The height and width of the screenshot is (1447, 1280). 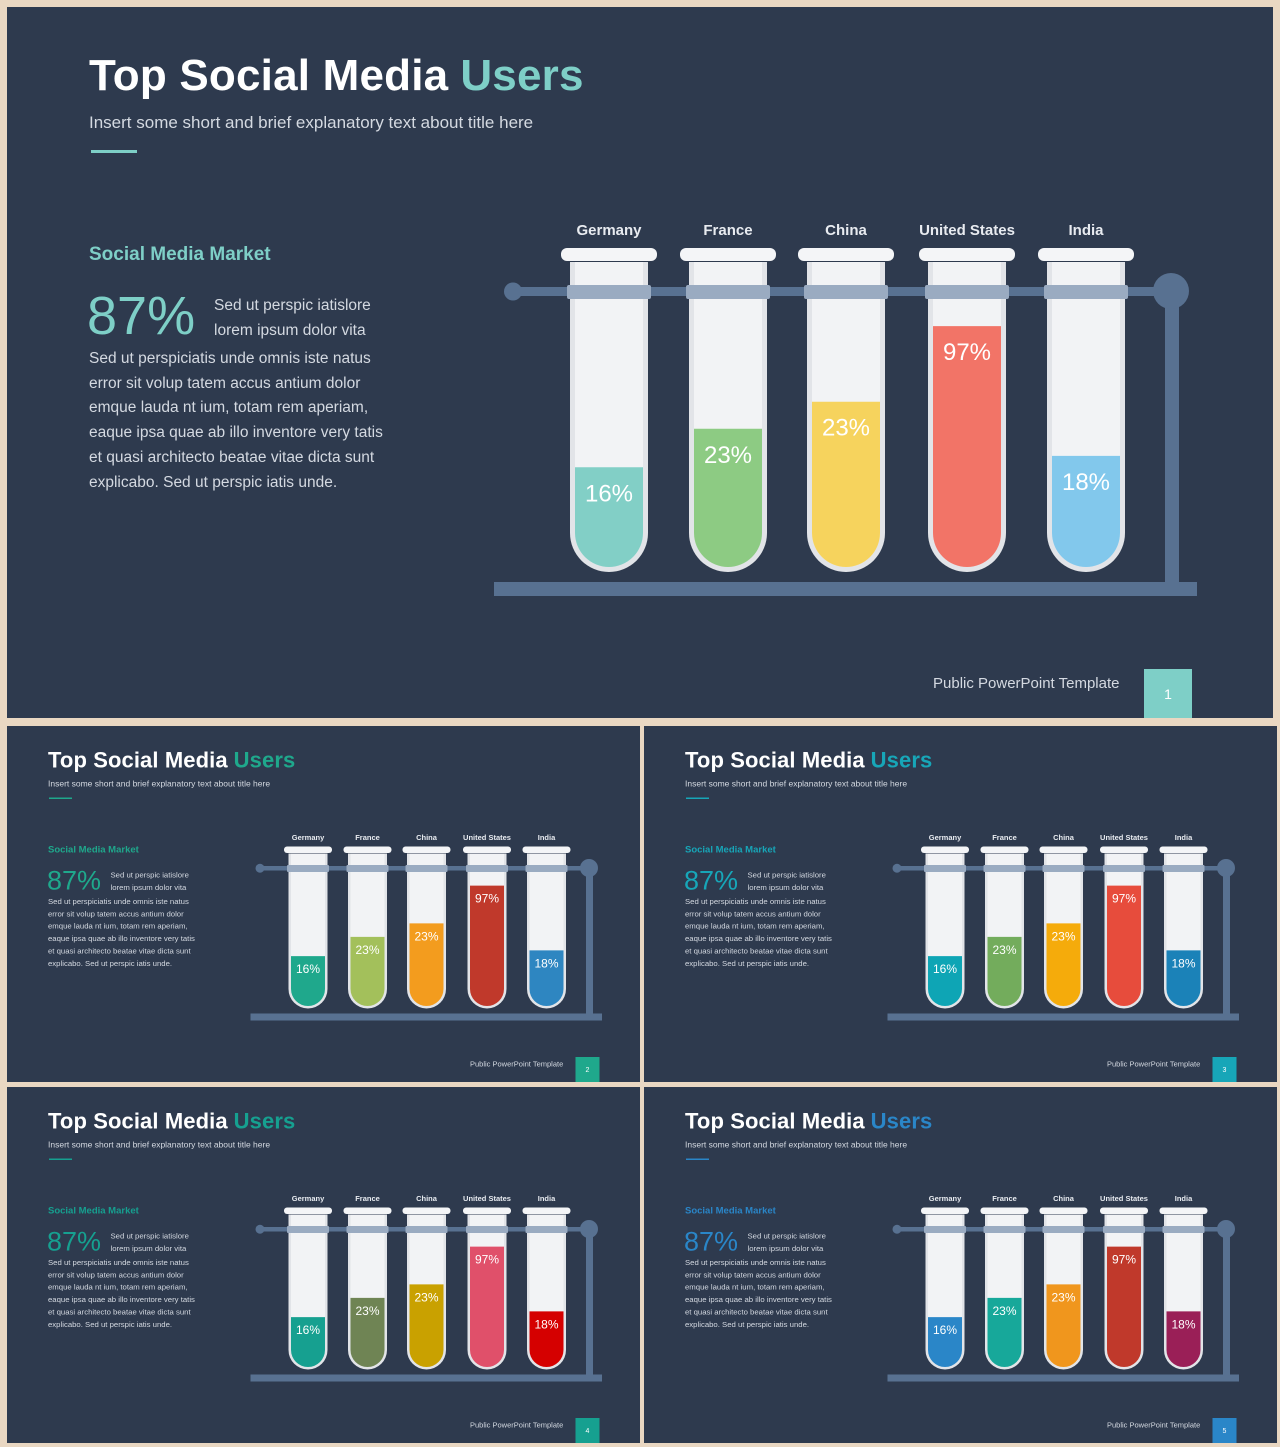 I want to click on page-number: 2, so click(x=587, y=1069).